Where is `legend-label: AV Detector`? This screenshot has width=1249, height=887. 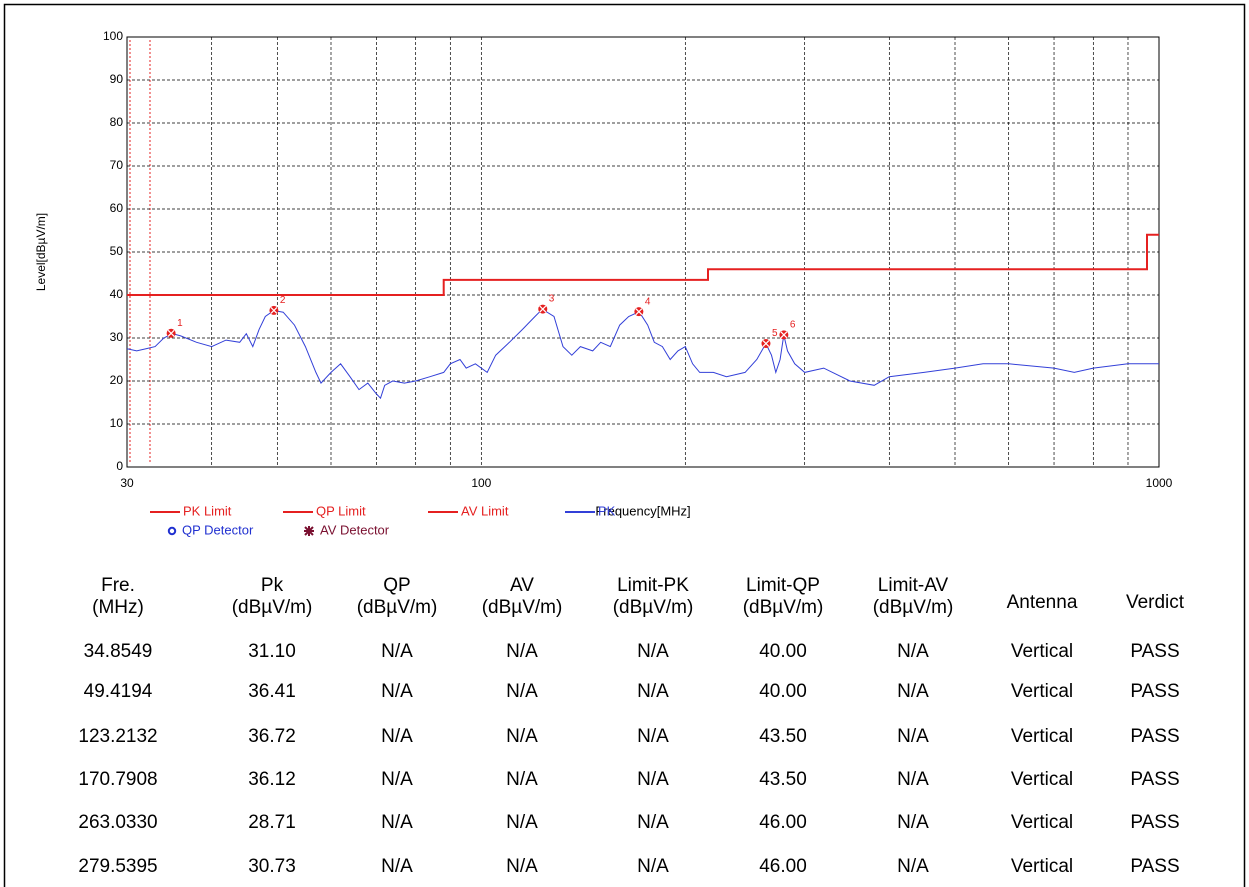 legend-label: AV Detector is located at coordinates (355, 529).